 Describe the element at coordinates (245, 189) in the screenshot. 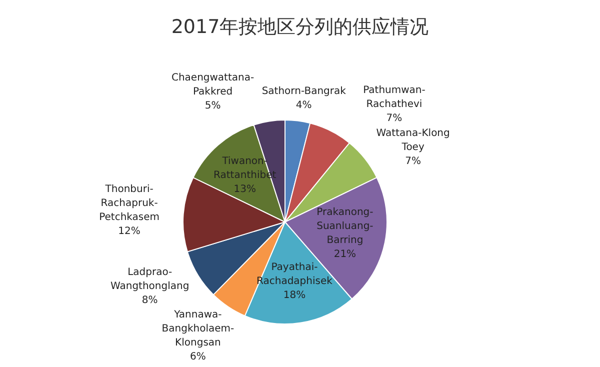

I see `data-label: 13%` at that location.